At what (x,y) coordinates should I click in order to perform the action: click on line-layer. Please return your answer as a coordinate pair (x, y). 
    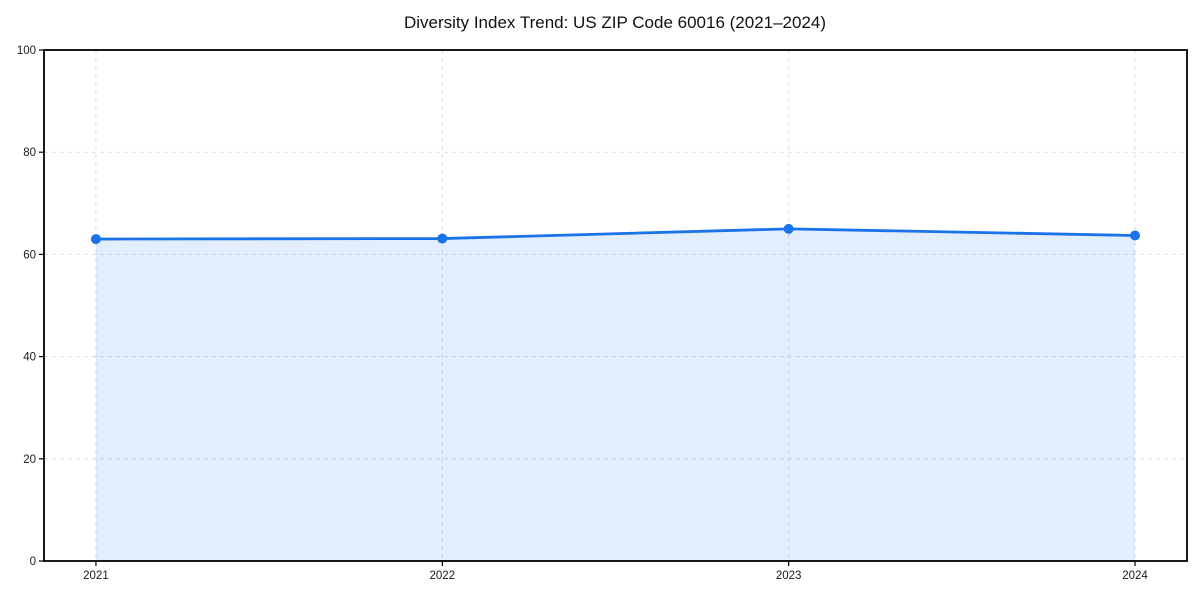
    Looking at the image, I should click on (615, 234).